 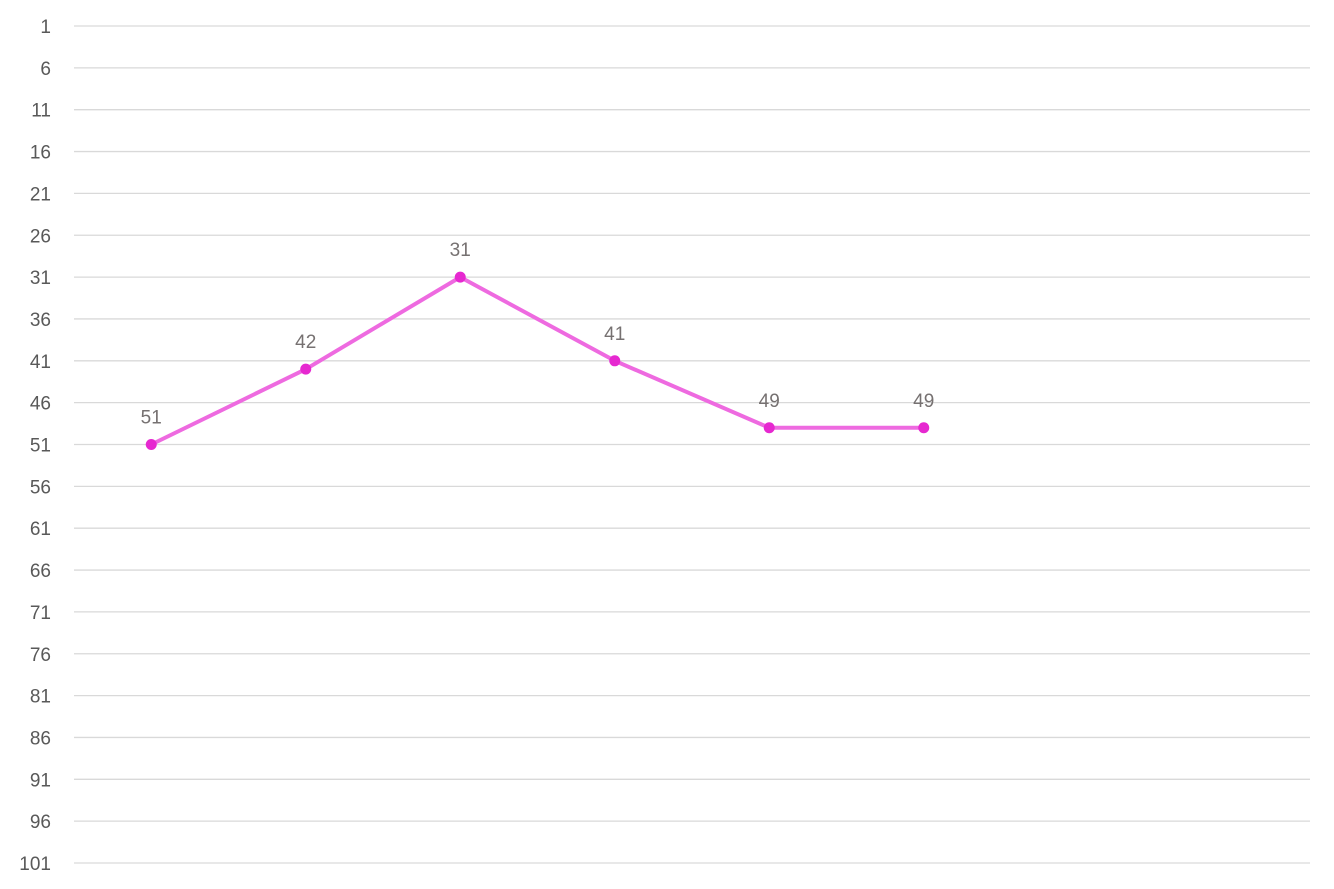 I want to click on y-tick-label: 31, so click(x=40, y=278).